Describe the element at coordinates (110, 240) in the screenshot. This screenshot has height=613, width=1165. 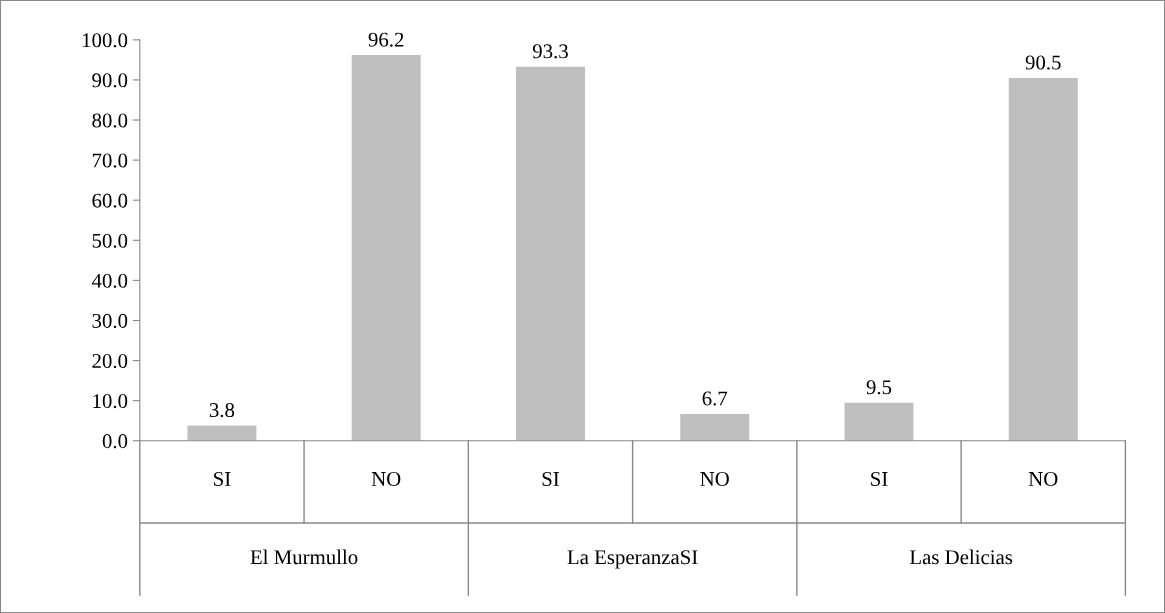
I see `y-tick-label: 50.0` at that location.